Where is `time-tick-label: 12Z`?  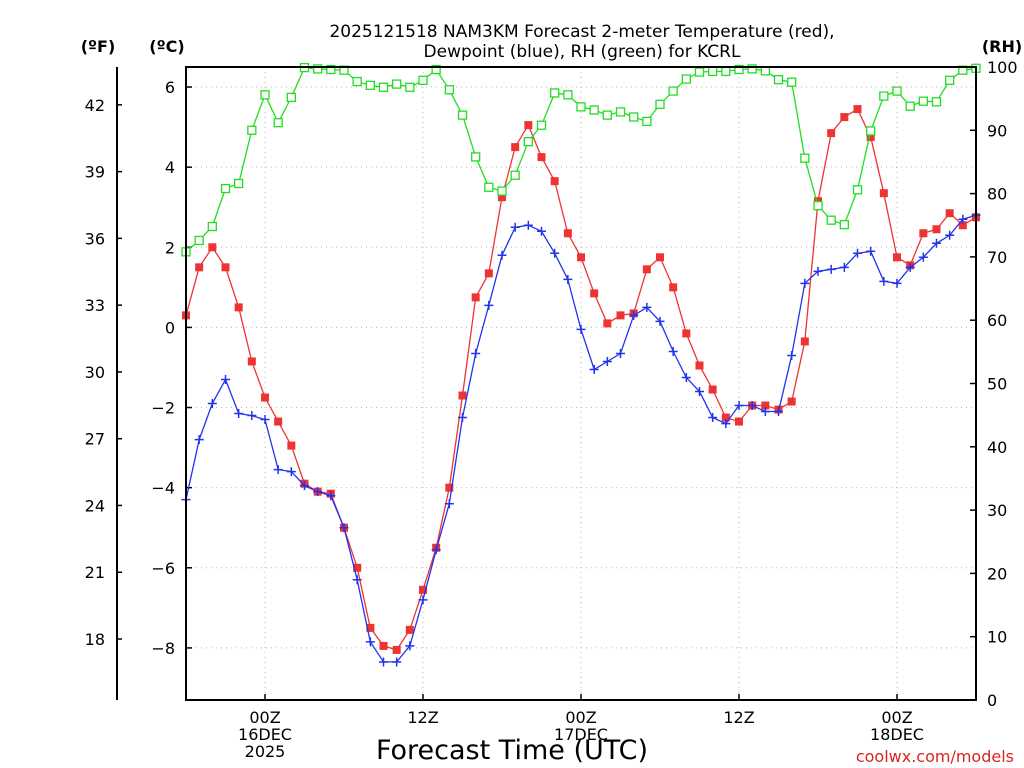 time-tick-label: 12Z is located at coordinates (422, 717).